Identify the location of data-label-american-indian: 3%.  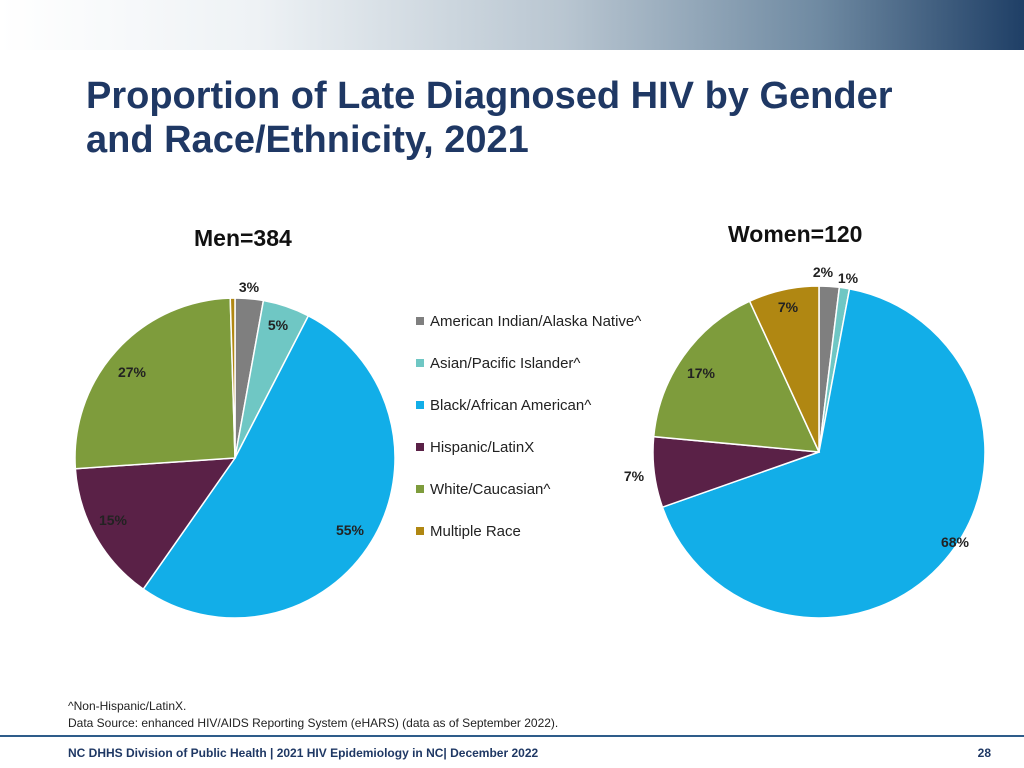
(249, 287).